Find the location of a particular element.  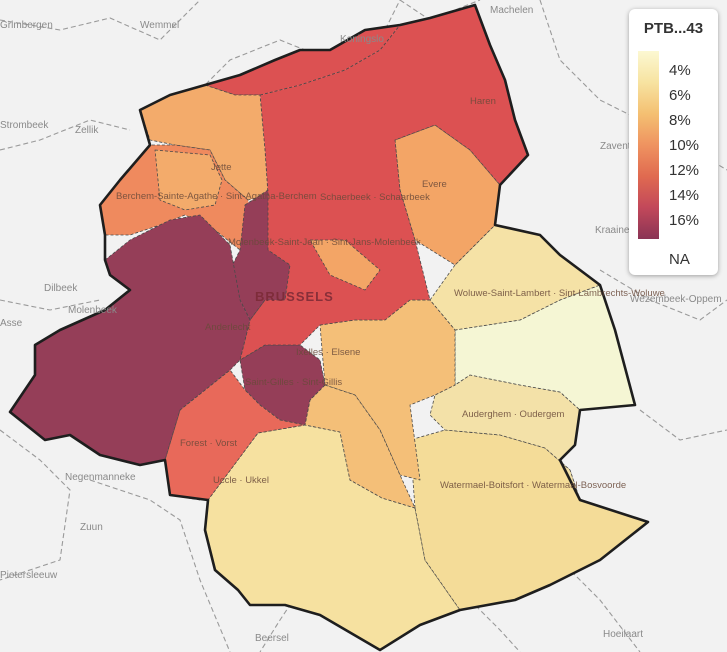

label-forest: Forest · Vorst is located at coordinates (208, 443).